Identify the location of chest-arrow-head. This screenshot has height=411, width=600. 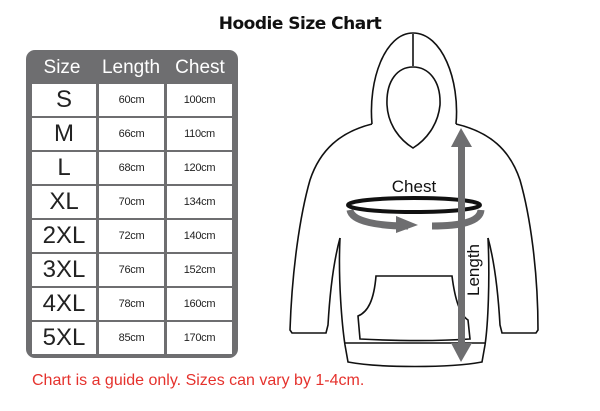
(407, 224).